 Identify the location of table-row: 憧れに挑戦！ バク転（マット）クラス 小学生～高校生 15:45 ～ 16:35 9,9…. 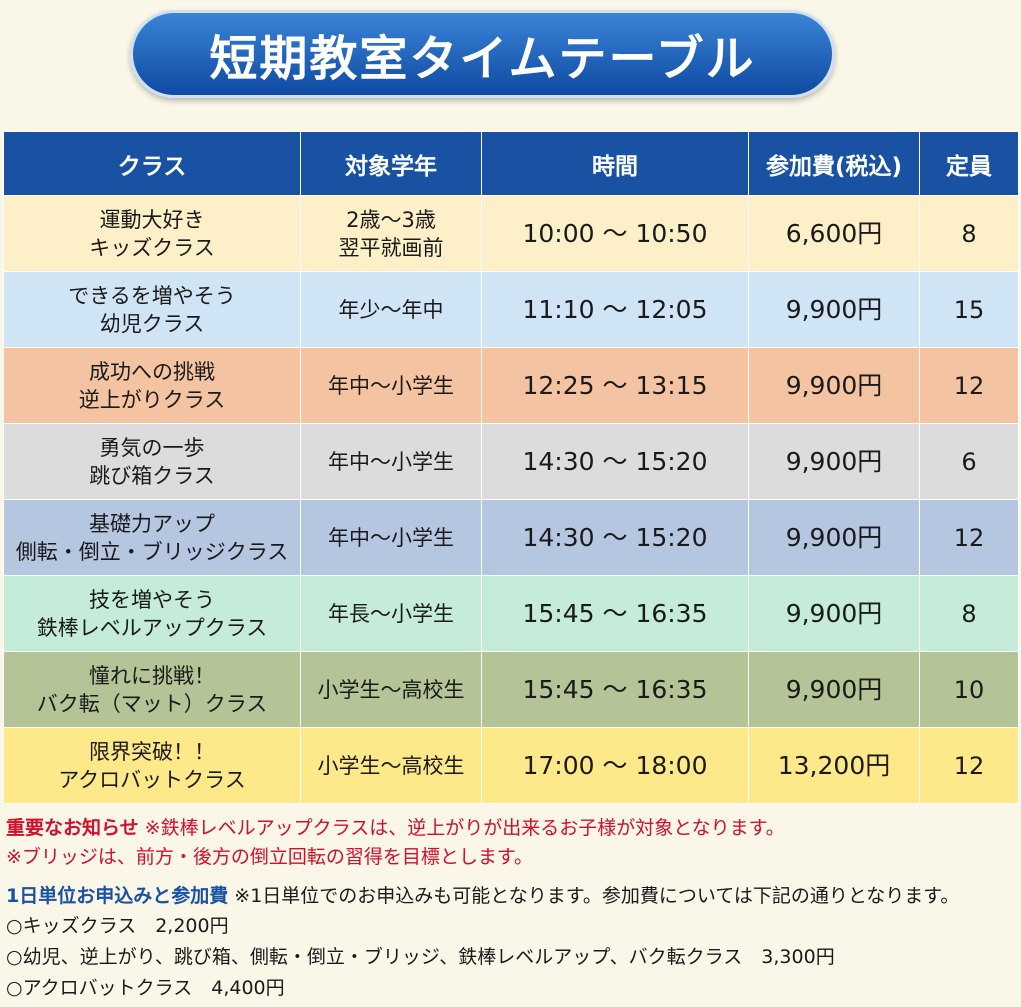
(511, 689).